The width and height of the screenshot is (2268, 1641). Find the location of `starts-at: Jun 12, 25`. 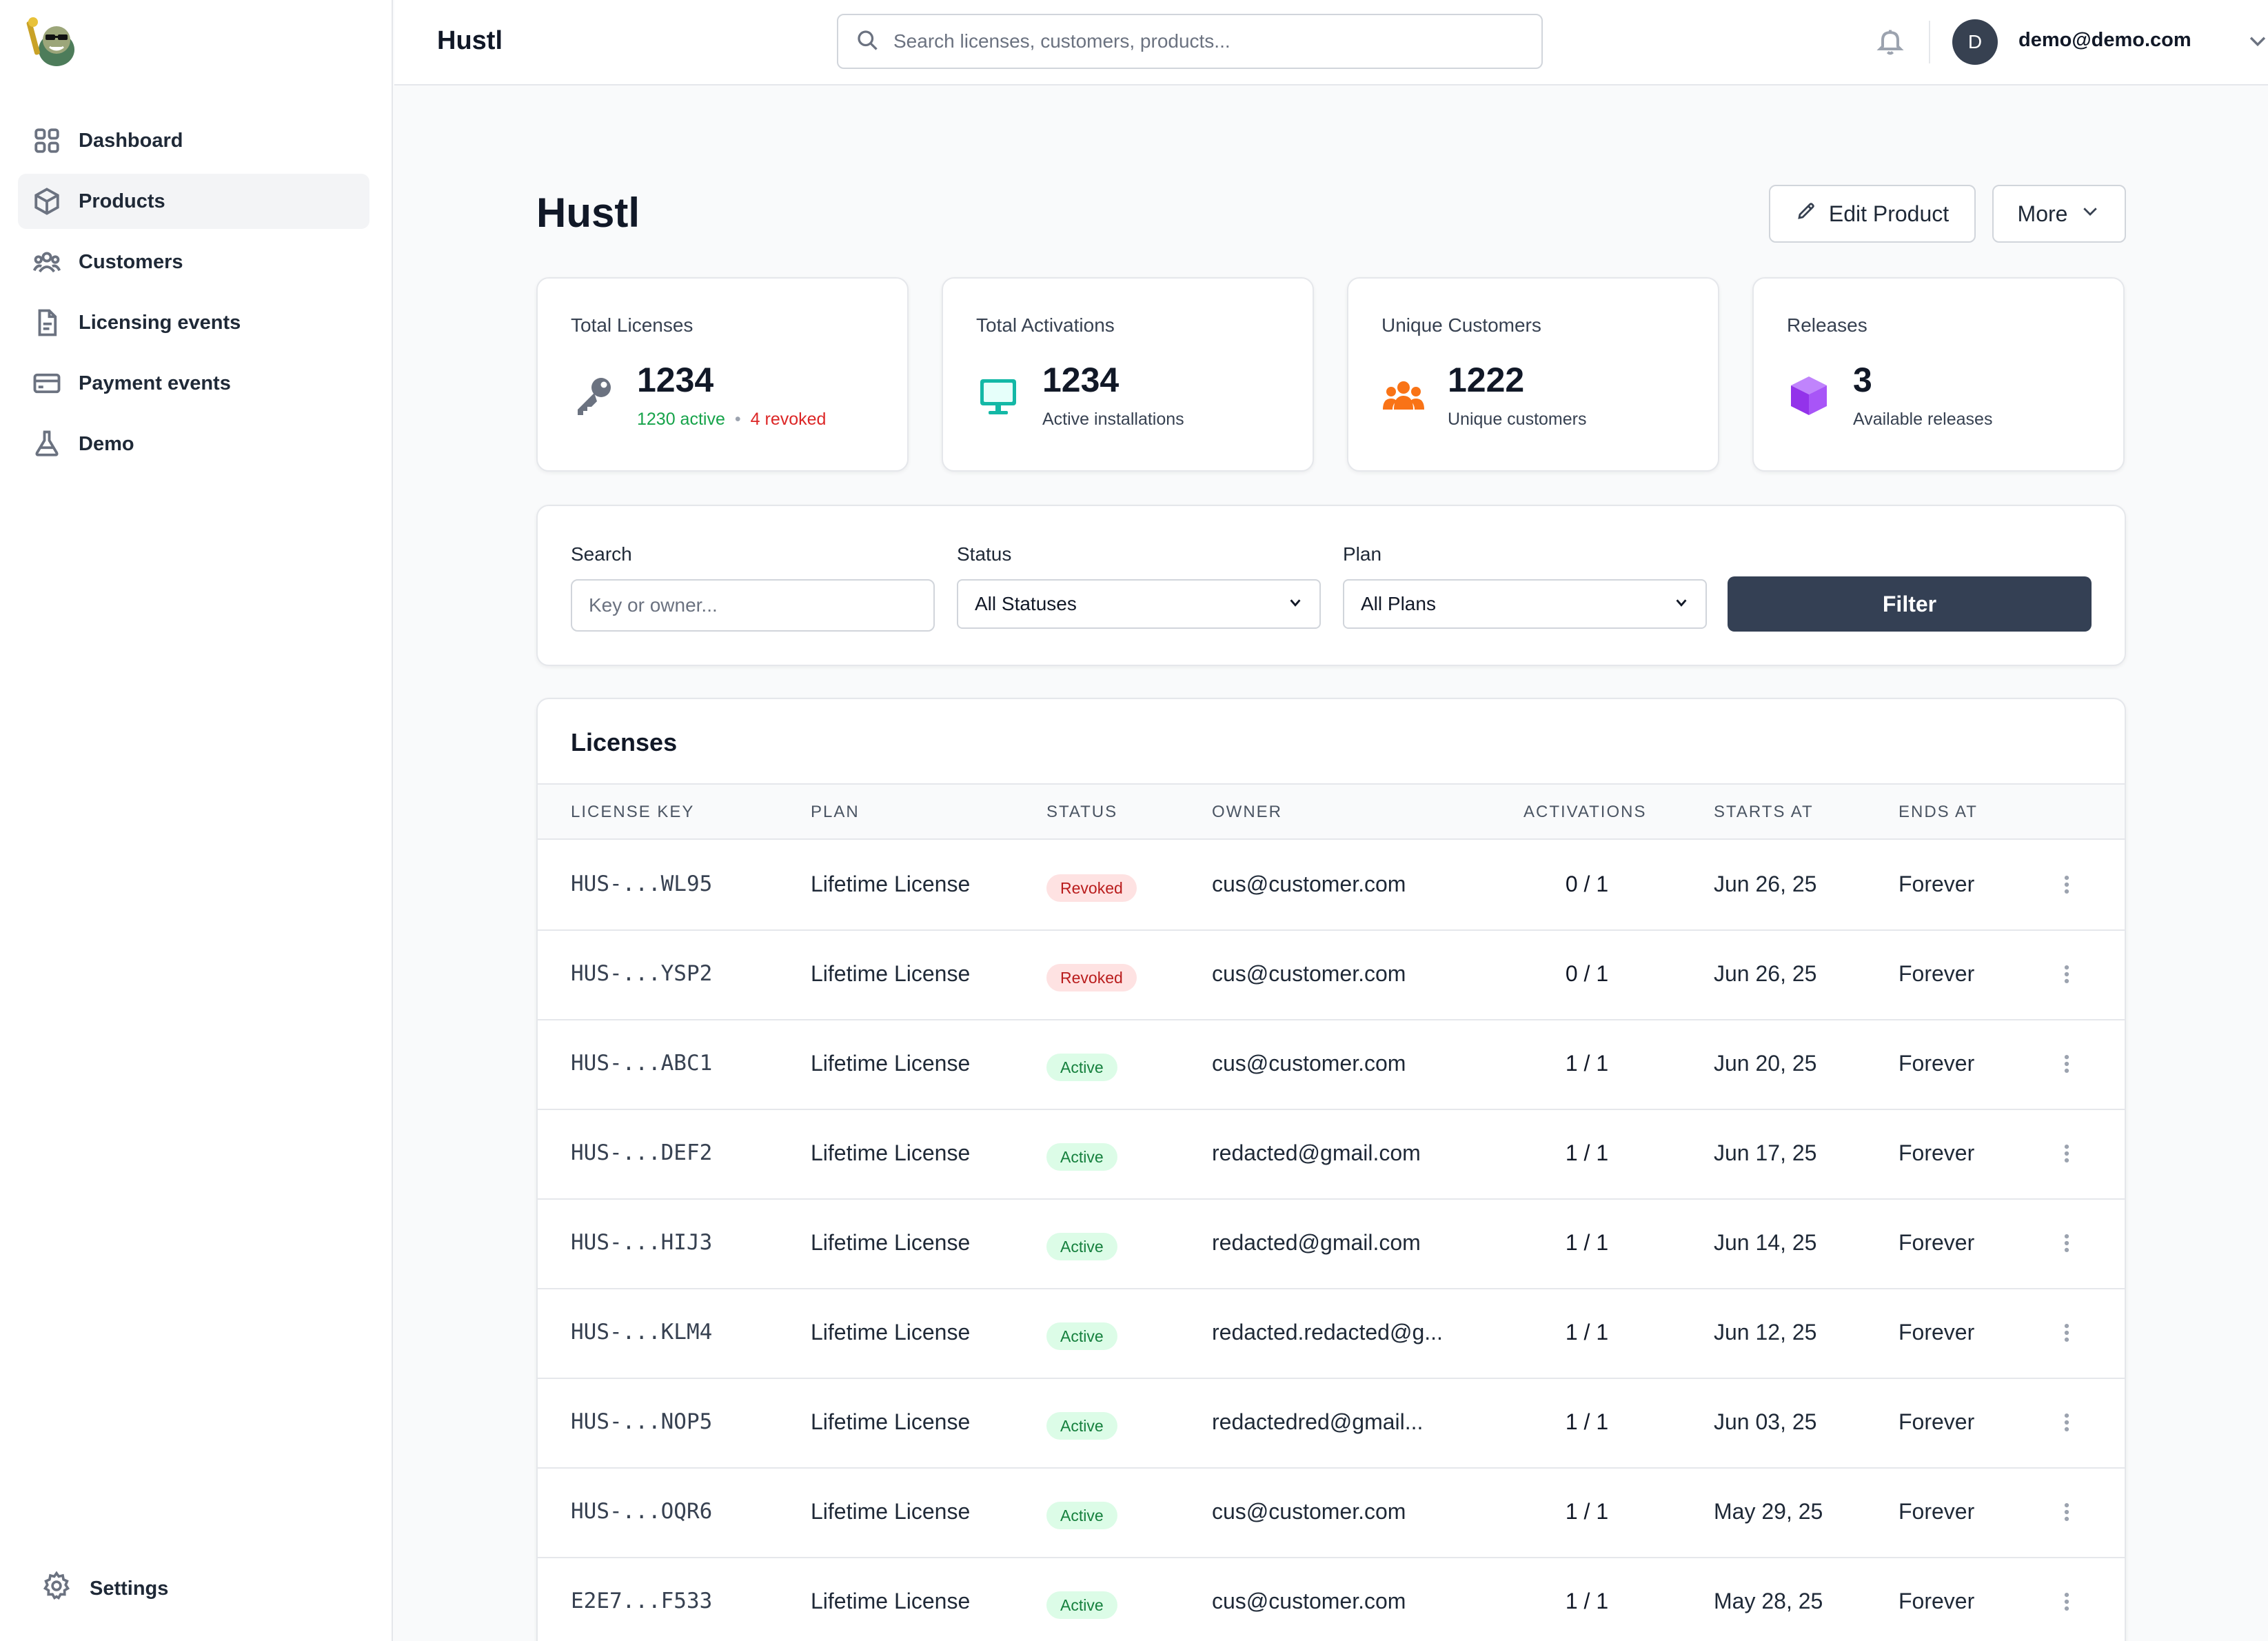

starts-at: Jun 12, 25 is located at coordinates (1765, 1332).